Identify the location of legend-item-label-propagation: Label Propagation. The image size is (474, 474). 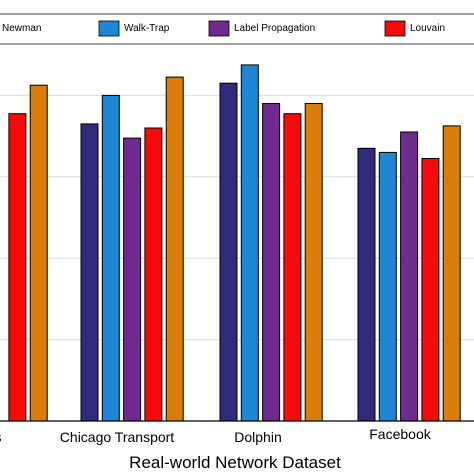
(261, 28).